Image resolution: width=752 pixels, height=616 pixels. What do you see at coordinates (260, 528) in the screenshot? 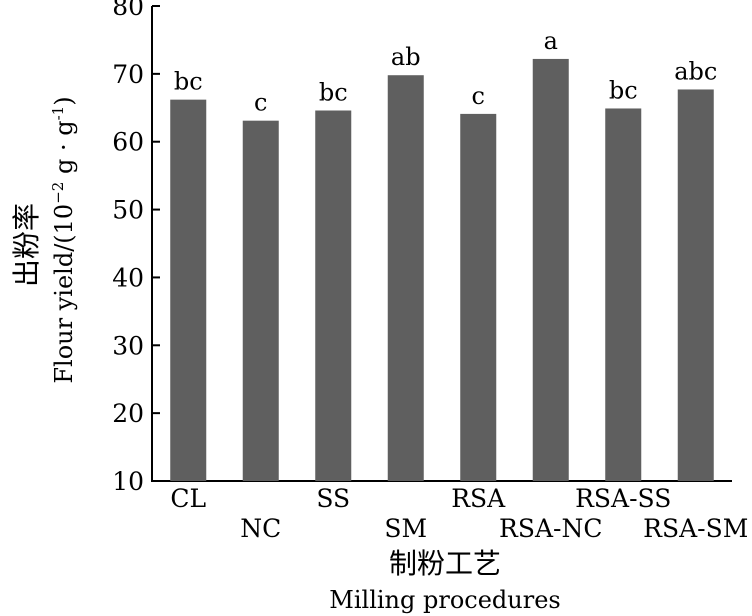
I see `x-tick-label: NC` at bounding box center [260, 528].